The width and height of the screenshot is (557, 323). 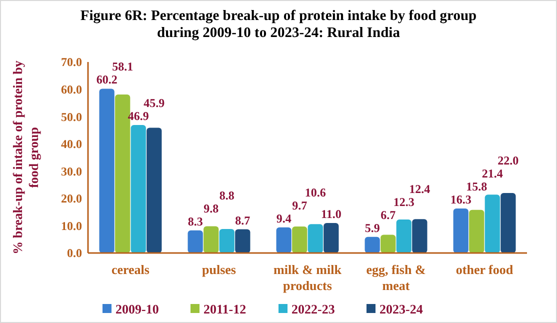 What do you see at coordinates (388, 215) in the screenshot?
I see `data-label: 6.7` at bounding box center [388, 215].